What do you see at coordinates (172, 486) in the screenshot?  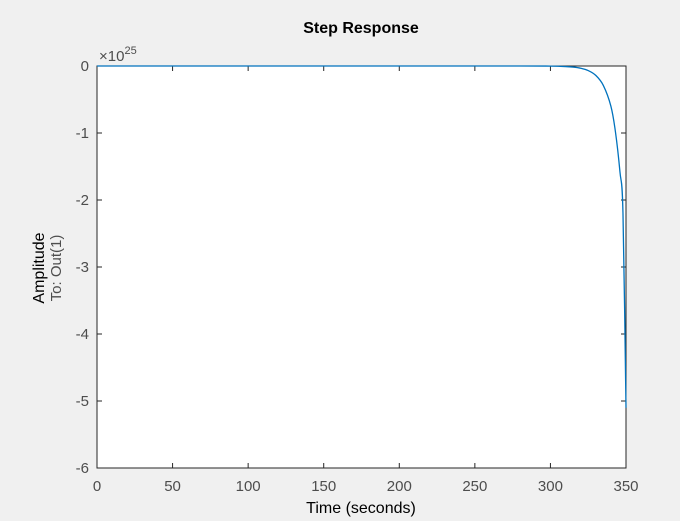 I see `x-tick-label-50: 50` at bounding box center [172, 486].